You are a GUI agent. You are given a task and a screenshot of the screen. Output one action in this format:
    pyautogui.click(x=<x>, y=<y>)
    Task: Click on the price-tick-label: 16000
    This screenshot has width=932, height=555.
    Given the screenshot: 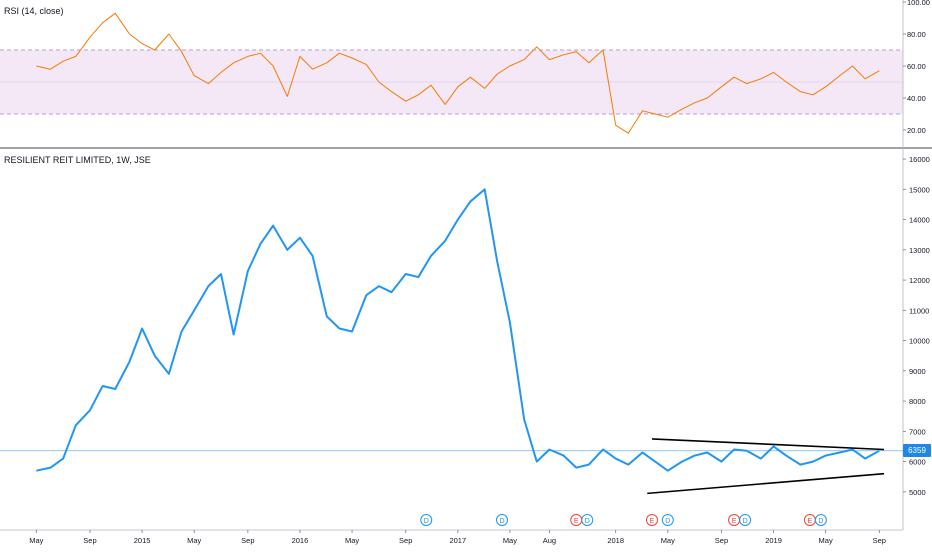 What is the action you would take?
    pyautogui.click(x=919, y=159)
    